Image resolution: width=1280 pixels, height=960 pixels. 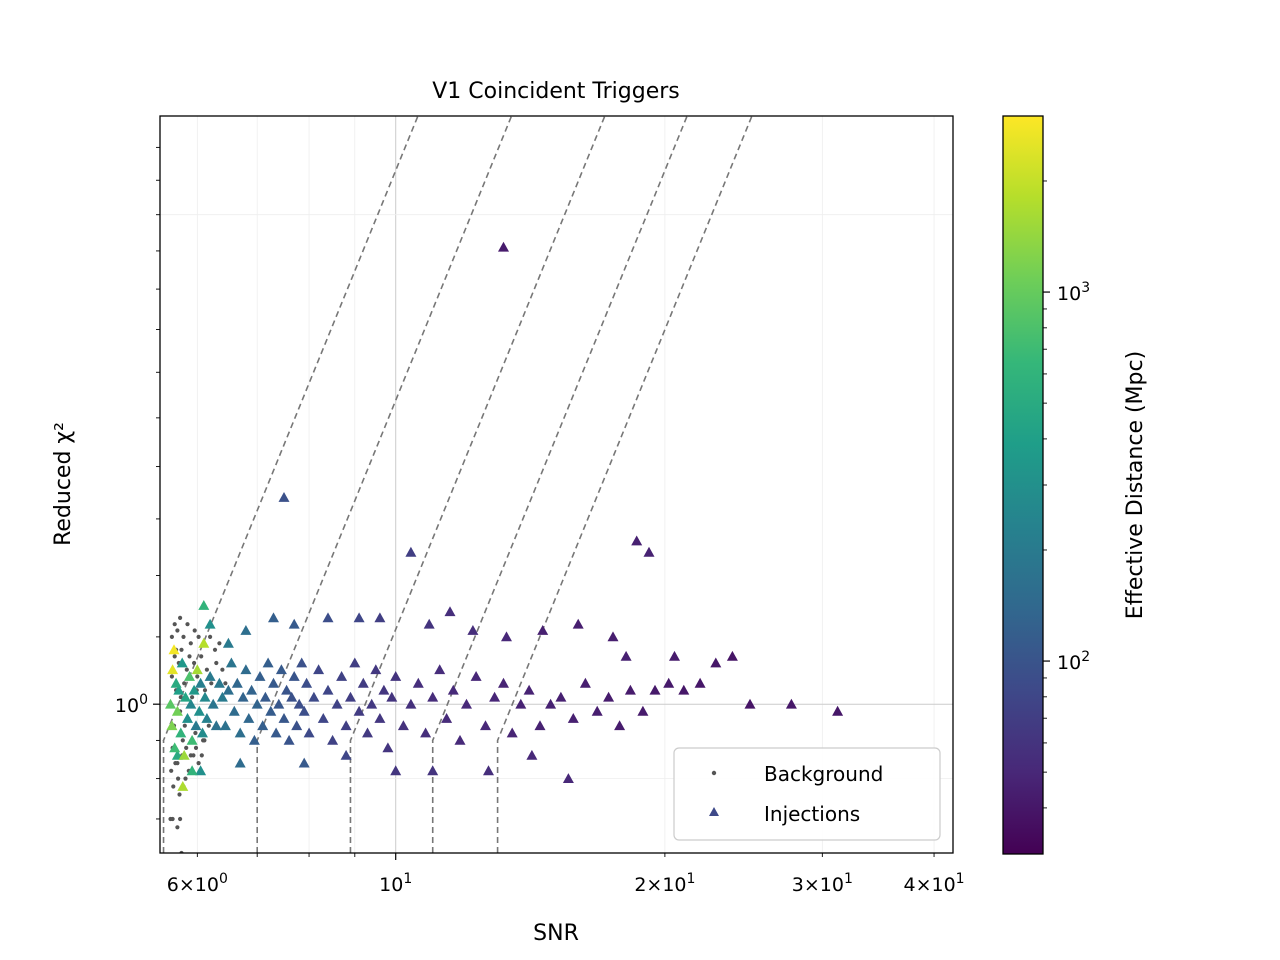 I want to click on x-axis-ticks: 6×100 101 2×101 3×101 4×101, so click(x=566, y=874).